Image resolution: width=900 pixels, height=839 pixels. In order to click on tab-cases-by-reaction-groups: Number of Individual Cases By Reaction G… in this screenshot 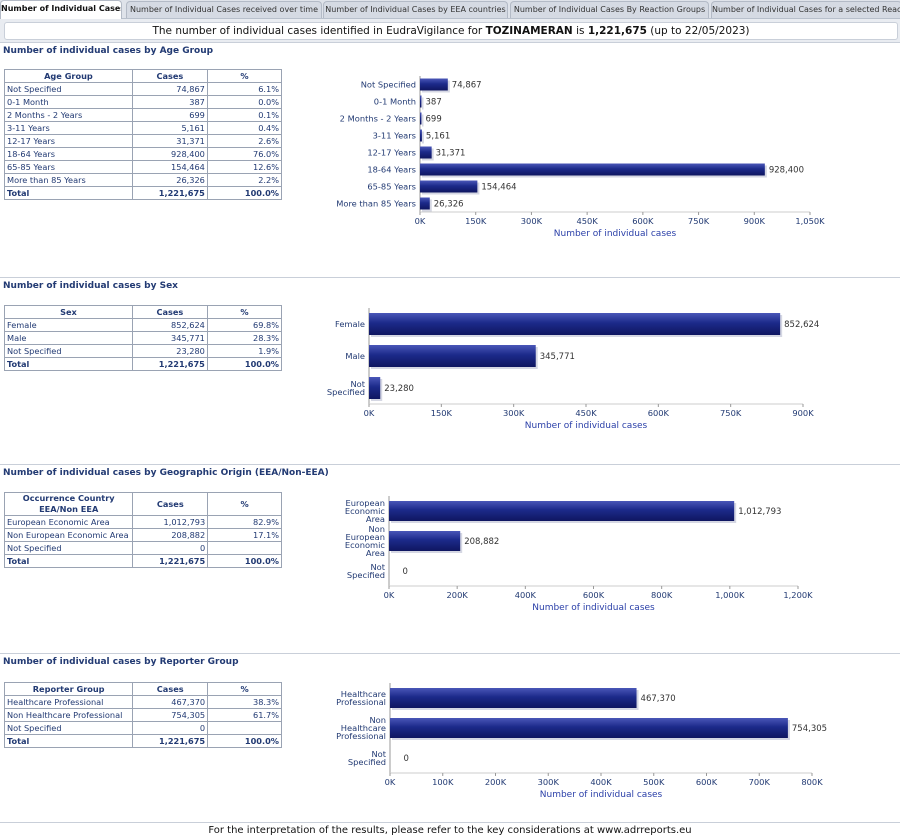, I will do `click(609, 9)`.